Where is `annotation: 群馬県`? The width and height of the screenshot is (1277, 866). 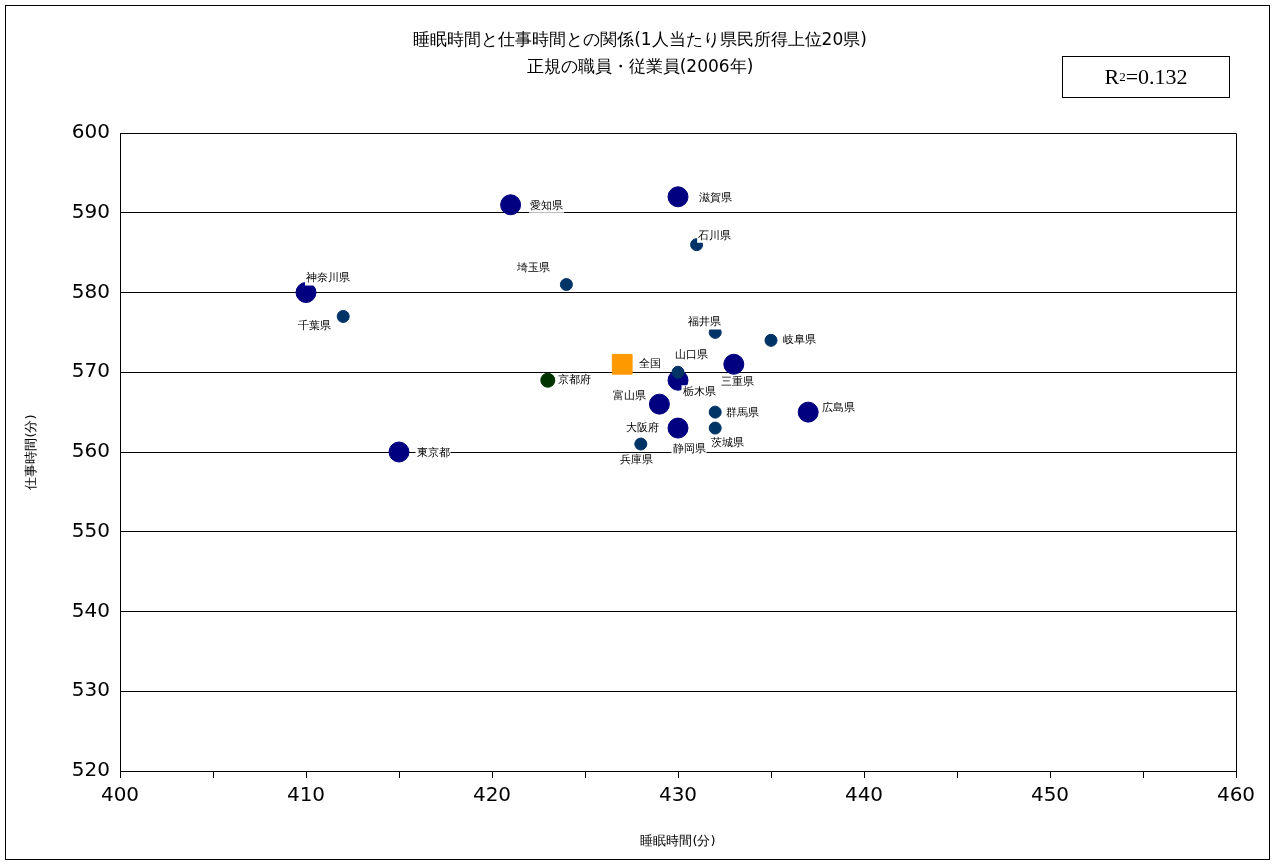
annotation: 群馬県 is located at coordinates (742, 412).